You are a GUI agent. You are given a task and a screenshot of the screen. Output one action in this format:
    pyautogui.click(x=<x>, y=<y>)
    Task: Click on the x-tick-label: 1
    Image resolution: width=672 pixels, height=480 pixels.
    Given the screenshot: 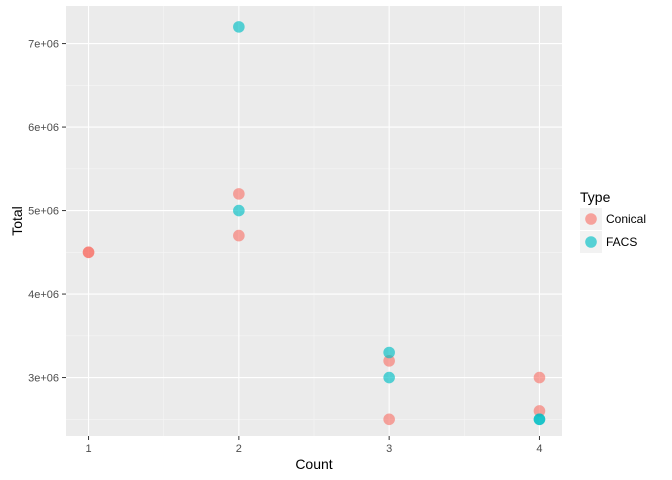 What is the action you would take?
    pyautogui.click(x=88, y=449)
    